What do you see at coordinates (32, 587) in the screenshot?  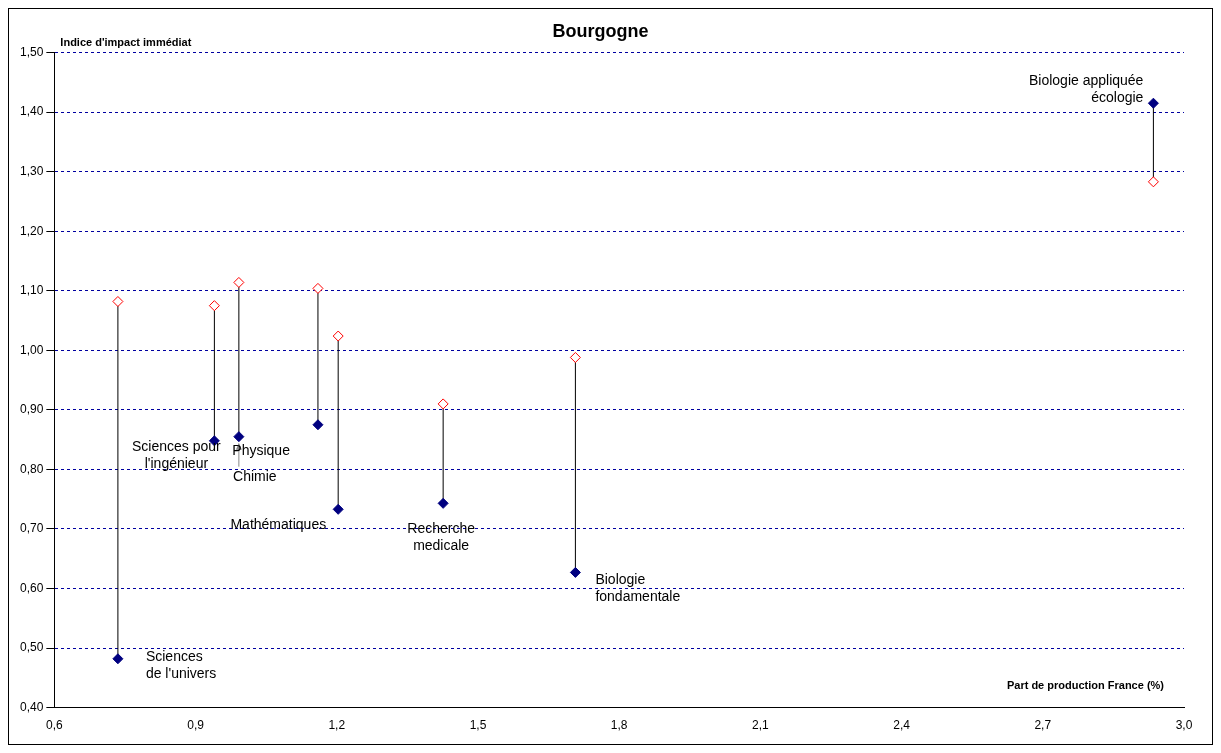 I see `y-tick-label: 0,60` at bounding box center [32, 587].